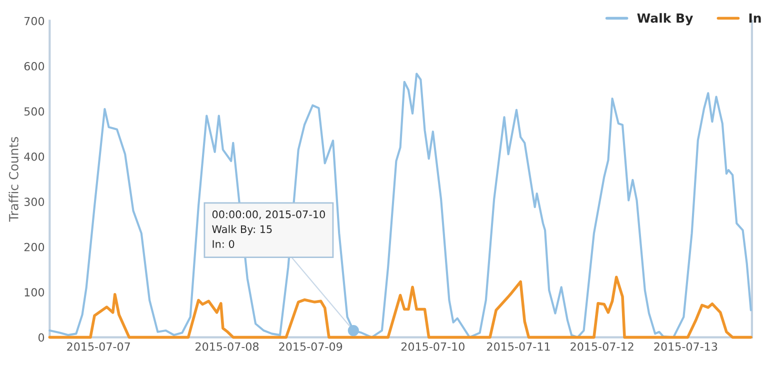 The width and height of the screenshot is (776, 379). I want to click on y-tick-label: 600, so click(34, 66).